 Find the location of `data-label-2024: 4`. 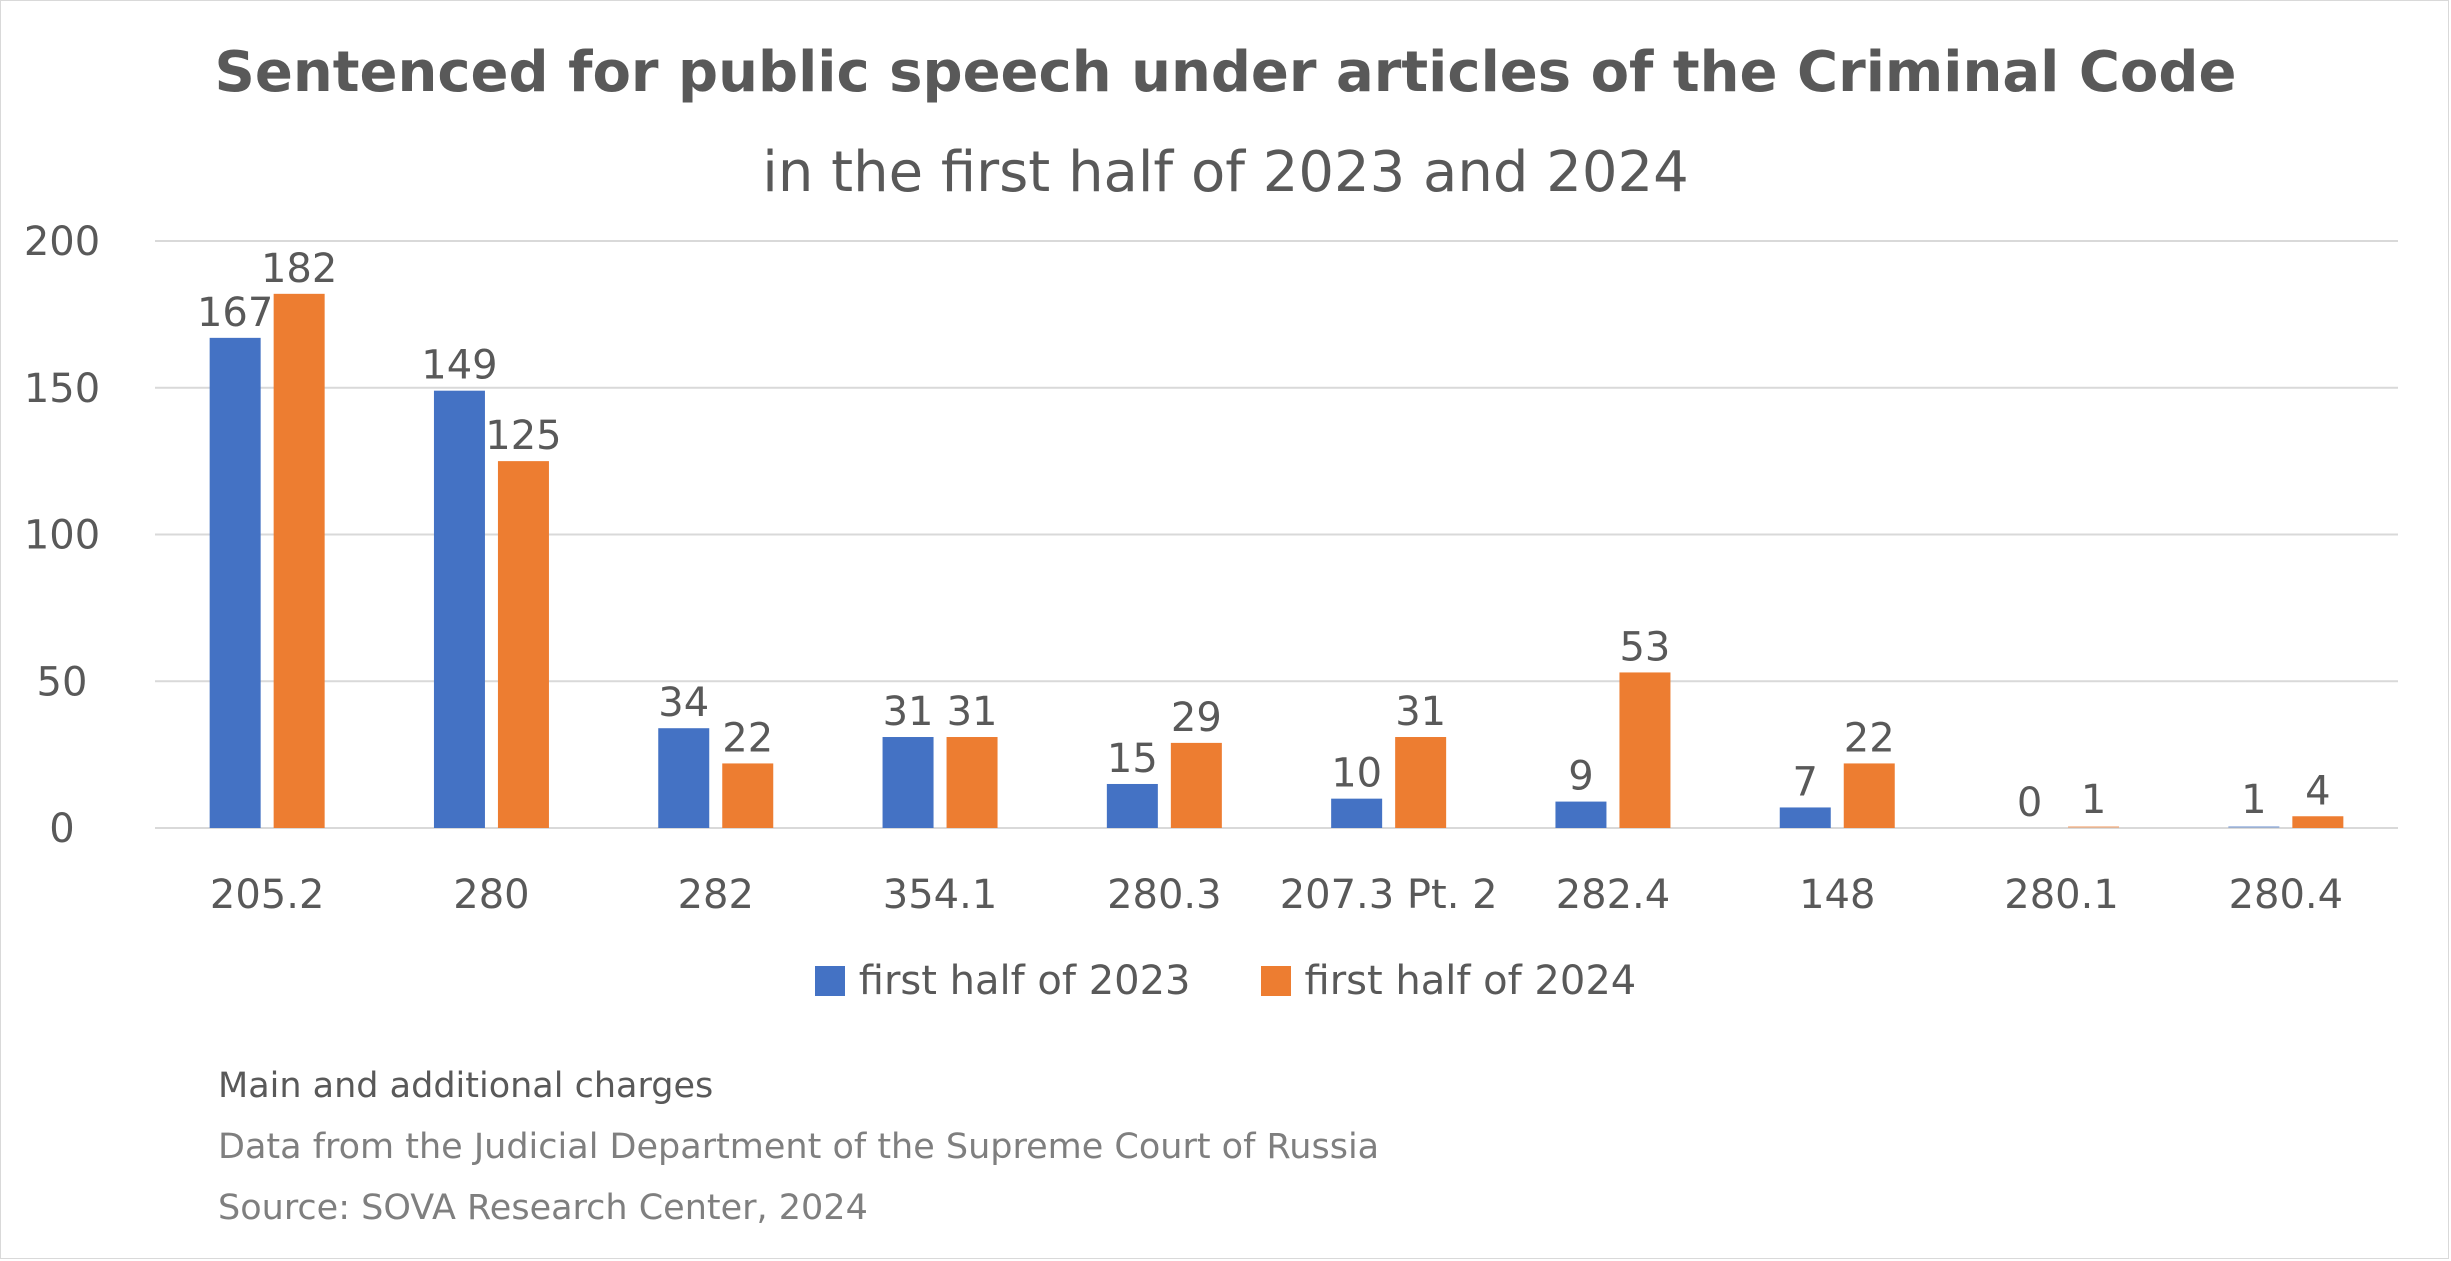

data-label-2024: 4 is located at coordinates (2317, 791).